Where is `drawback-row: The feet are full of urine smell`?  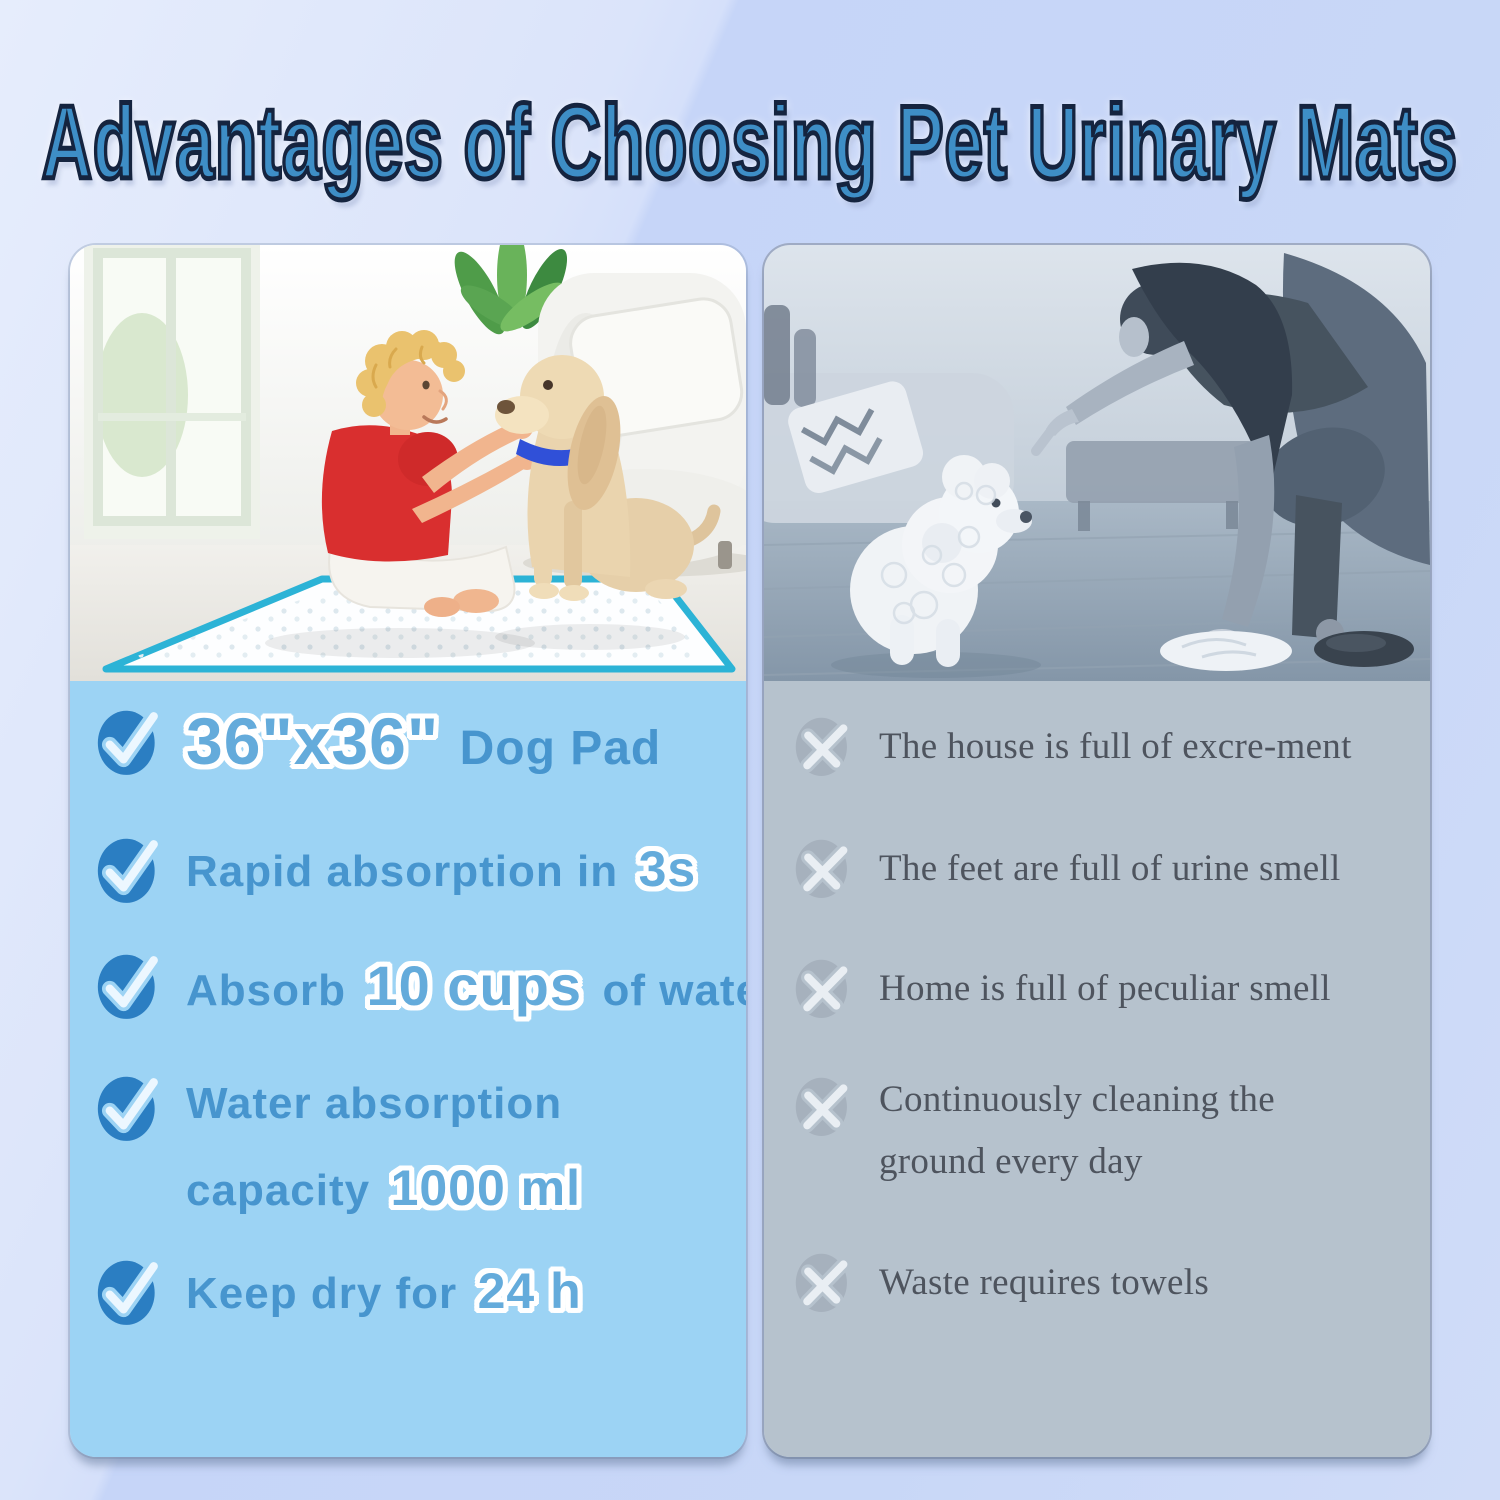
drawback-row: The feet are full of urine smell is located at coordinates (1052, 868).